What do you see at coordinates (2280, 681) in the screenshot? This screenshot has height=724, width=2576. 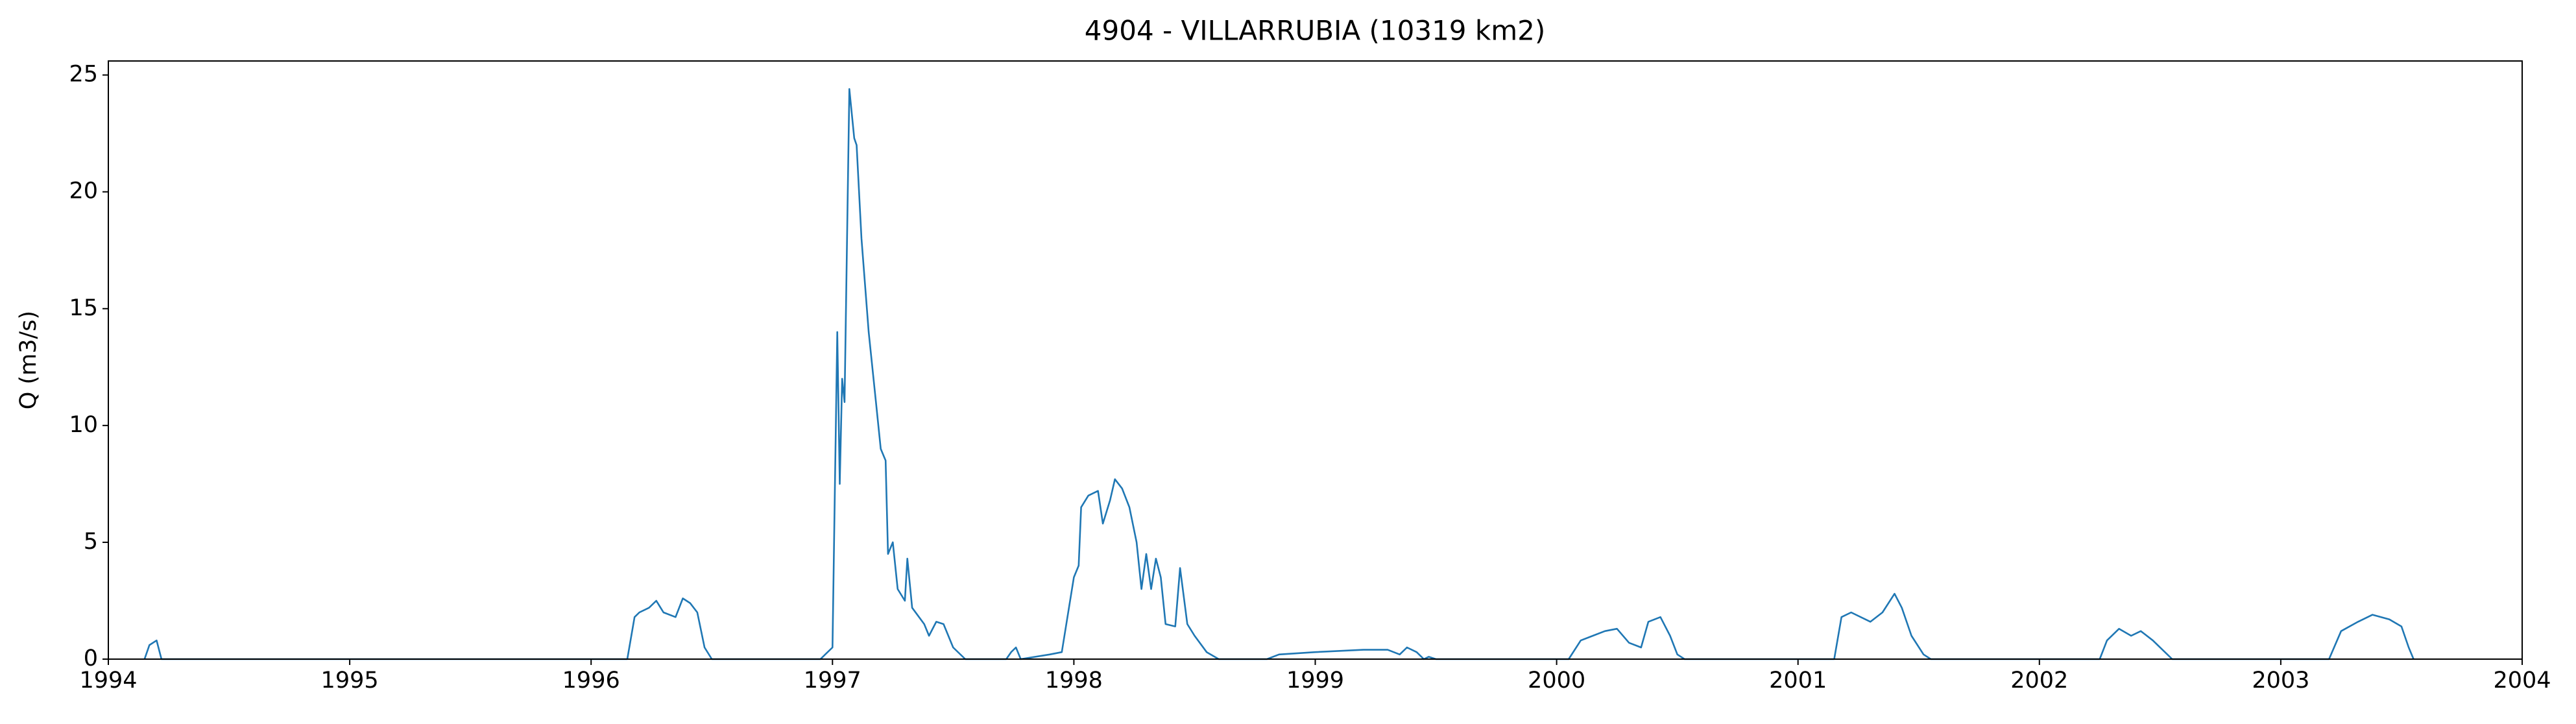 I see `x-tick-label: 2003` at bounding box center [2280, 681].